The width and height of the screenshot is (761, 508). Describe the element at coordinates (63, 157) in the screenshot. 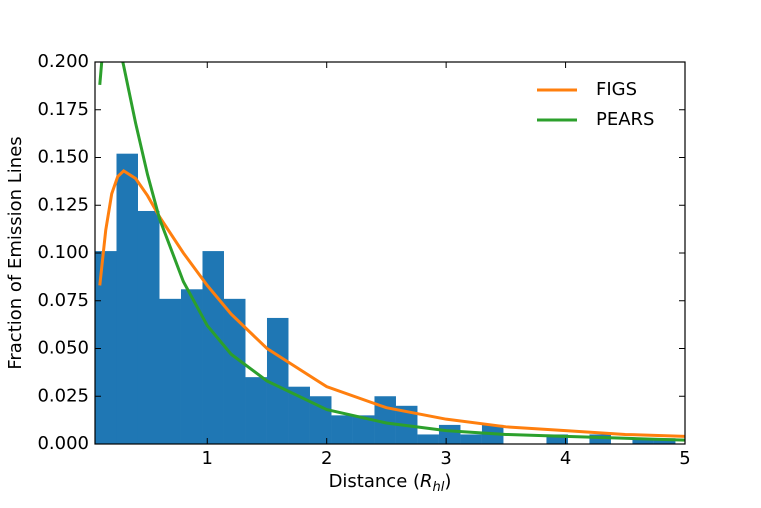

I see `y-tick-label: 0.150` at that location.